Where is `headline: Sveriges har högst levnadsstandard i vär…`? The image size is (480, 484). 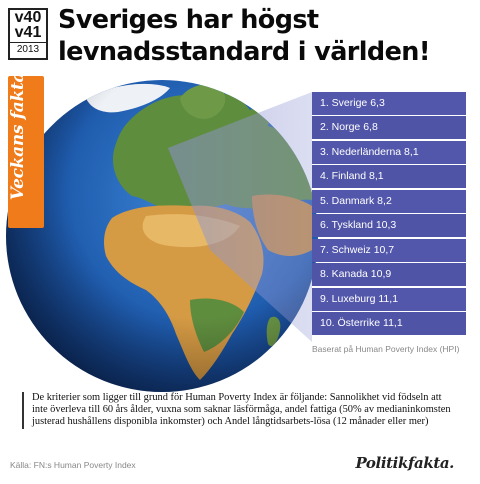 headline: Sveriges har högst levnadsstandard i vär… is located at coordinates (268, 36).